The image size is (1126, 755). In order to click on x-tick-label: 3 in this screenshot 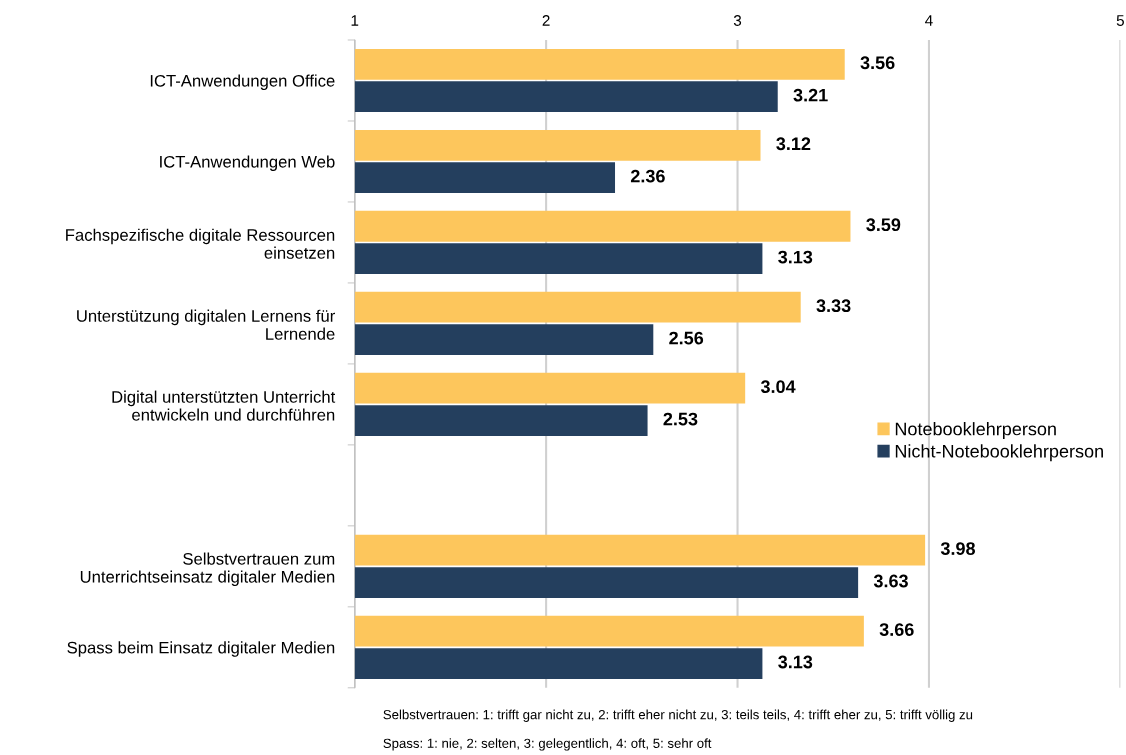, I will do `click(737, 20)`.